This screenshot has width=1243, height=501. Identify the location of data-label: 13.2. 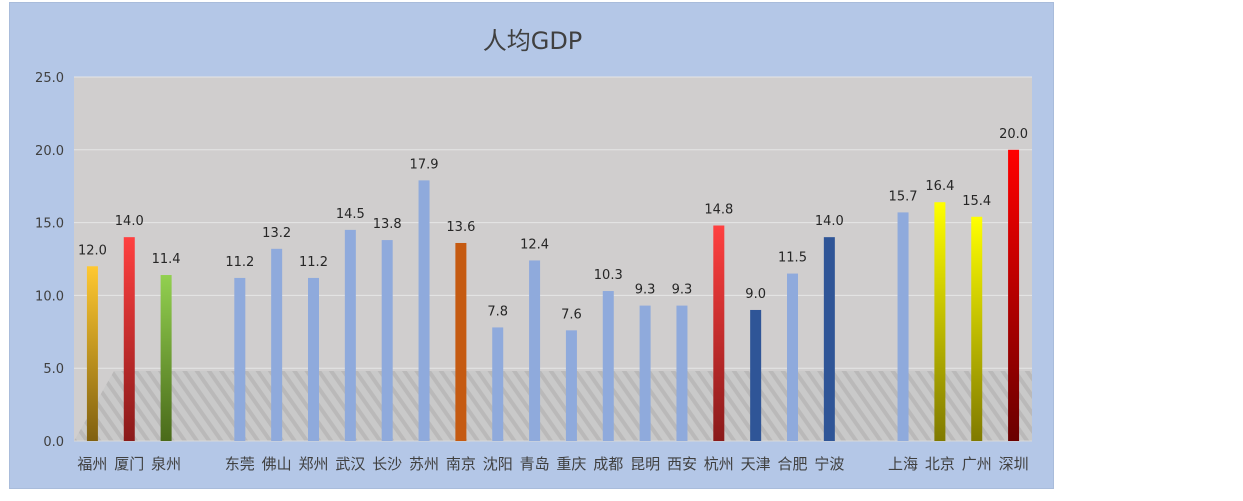
(276, 233).